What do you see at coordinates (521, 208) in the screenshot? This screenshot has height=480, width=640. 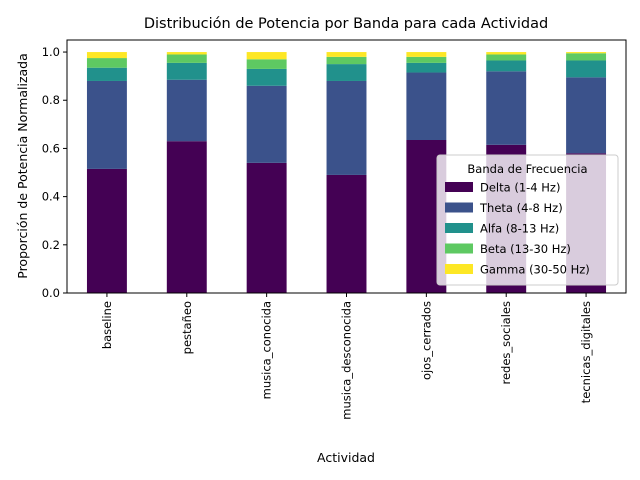 I see `legend-label: Theta (4-8 Hz)` at bounding box center [521, 208].